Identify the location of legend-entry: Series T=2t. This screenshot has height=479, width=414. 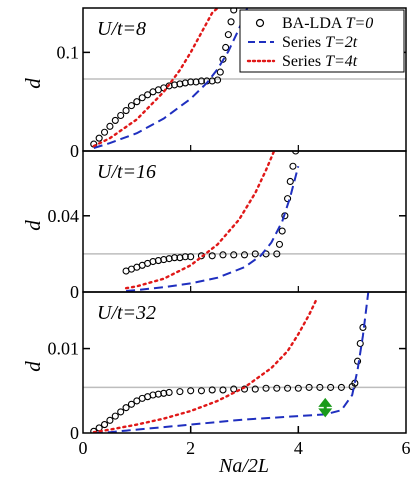
(320, 42).